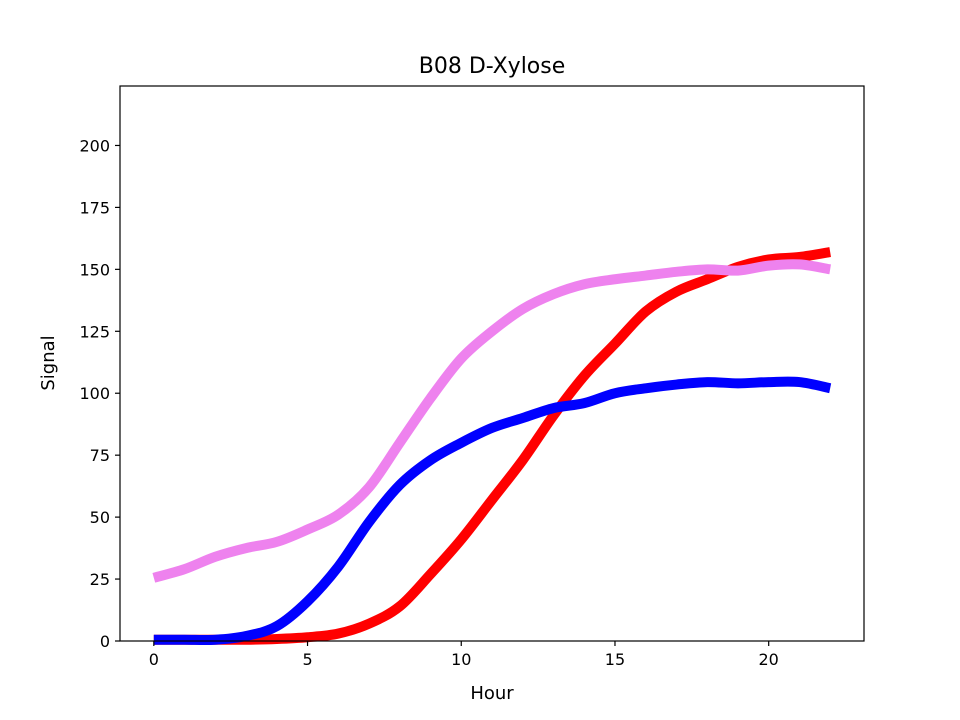 The height and width of the screenshot is (720, 960). I want to click on y-axis-label: Signal, so click(48, 362).